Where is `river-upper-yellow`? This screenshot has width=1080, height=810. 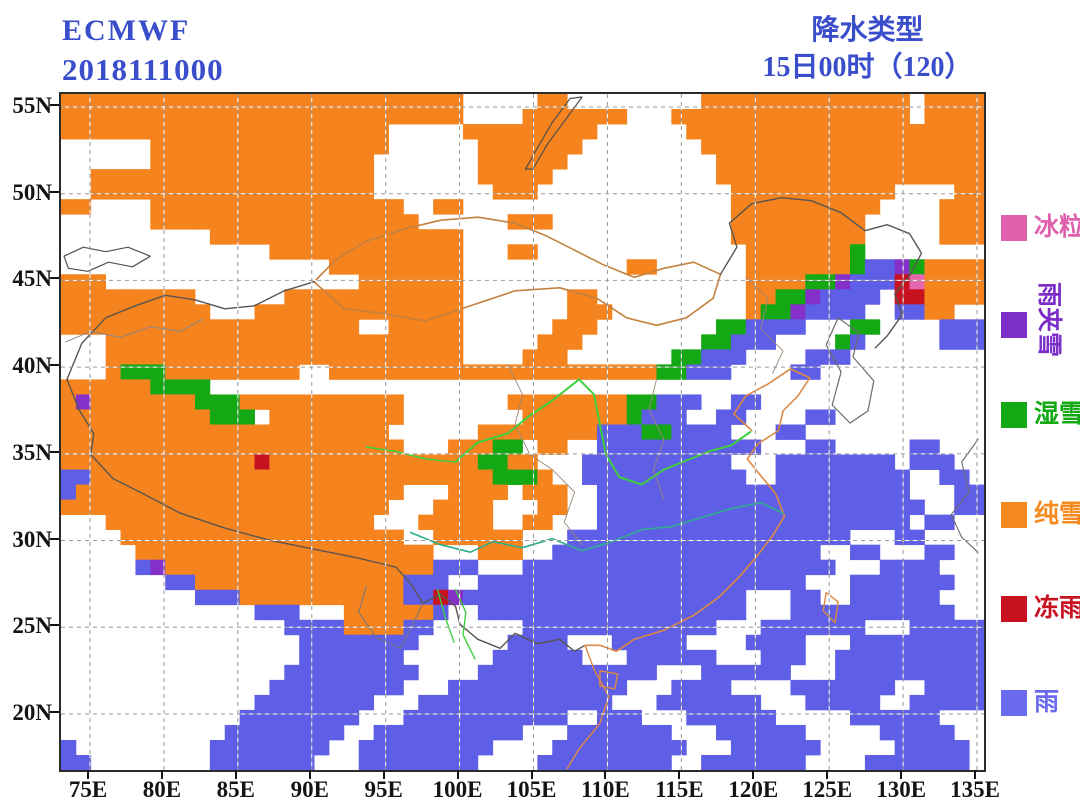 river-upper-yellow is located at coordinates (411, 454).